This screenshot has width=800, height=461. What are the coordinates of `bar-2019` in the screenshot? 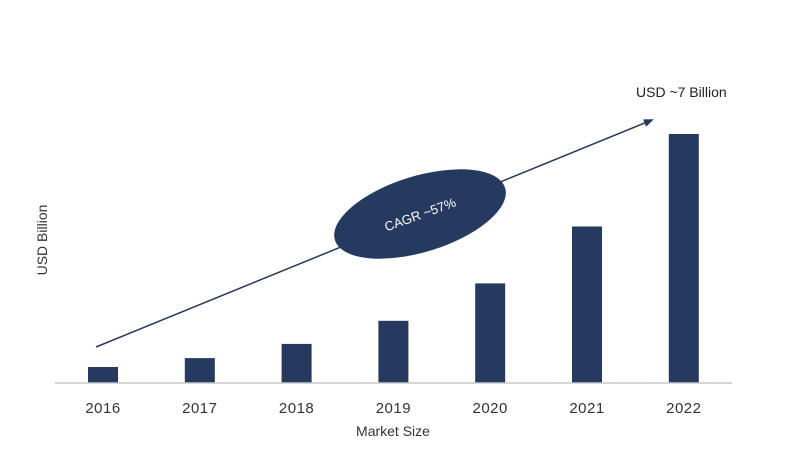 It's located at (393, 352).